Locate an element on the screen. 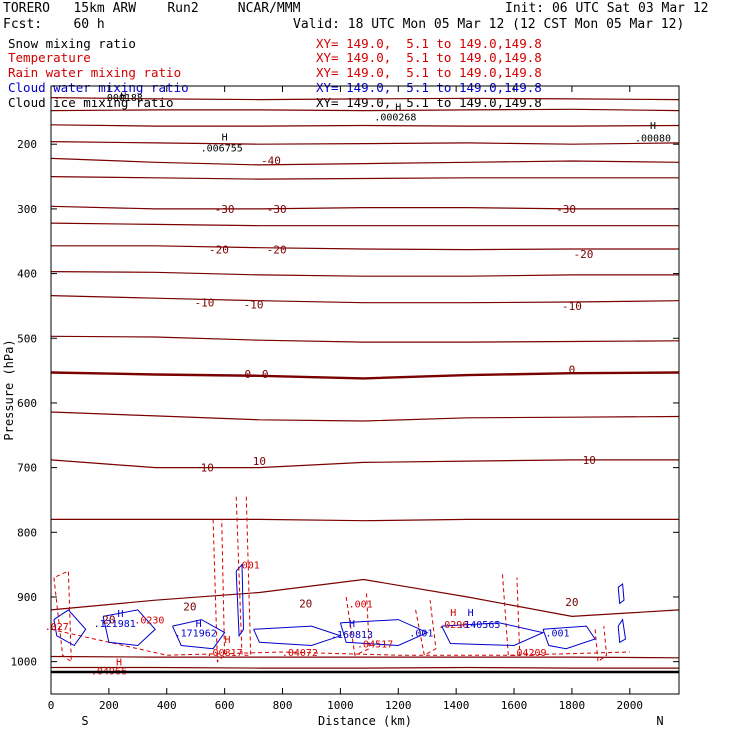 This screenshot has height=740, width=740. field-extremum-label: .140565 is located at coordinates (479, 625).